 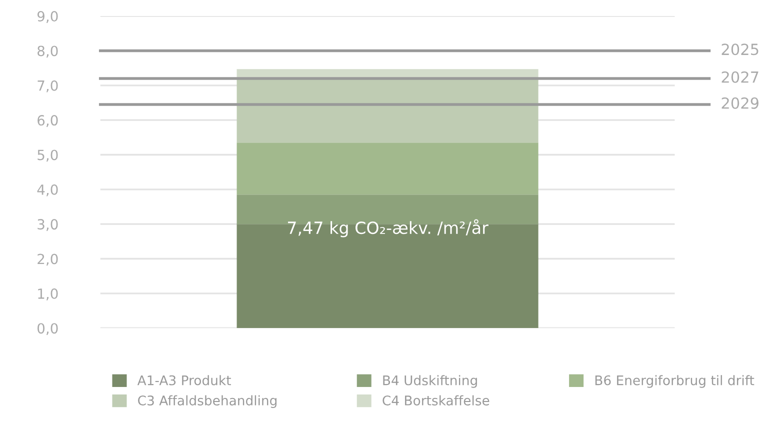 I want to click on y-tick-label: 5,0, so click(x=48, y=156).